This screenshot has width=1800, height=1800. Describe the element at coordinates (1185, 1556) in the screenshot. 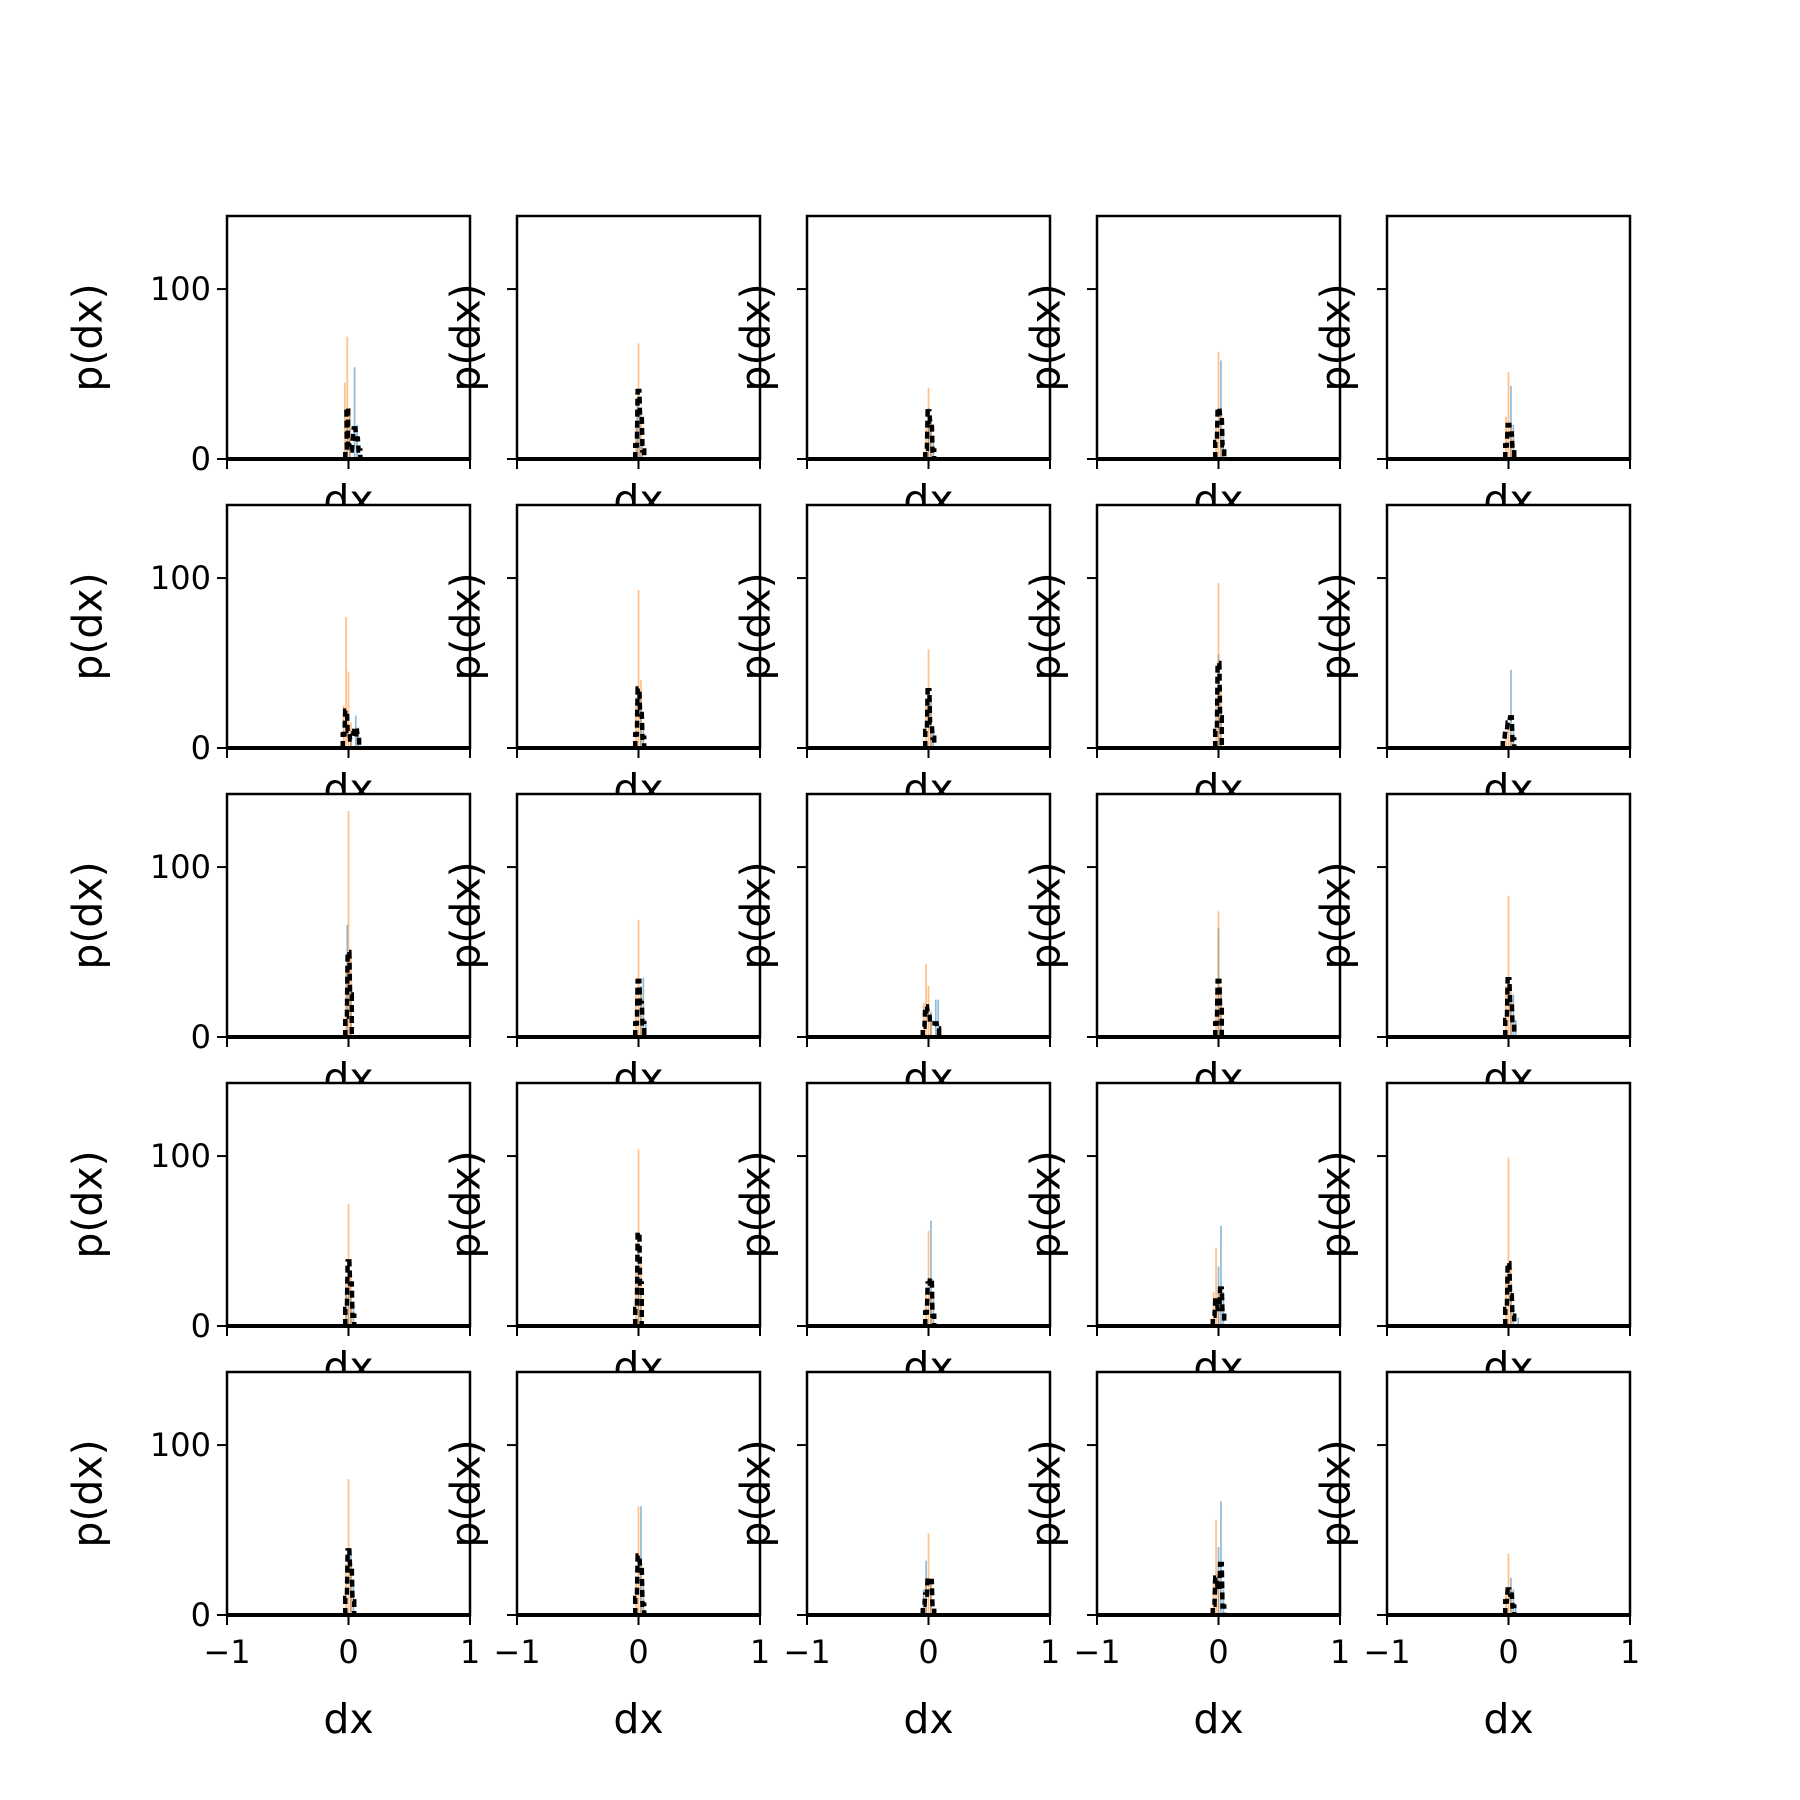

I see `panel-r5-c4: −1 0 1 dx p(dx)` at that location.